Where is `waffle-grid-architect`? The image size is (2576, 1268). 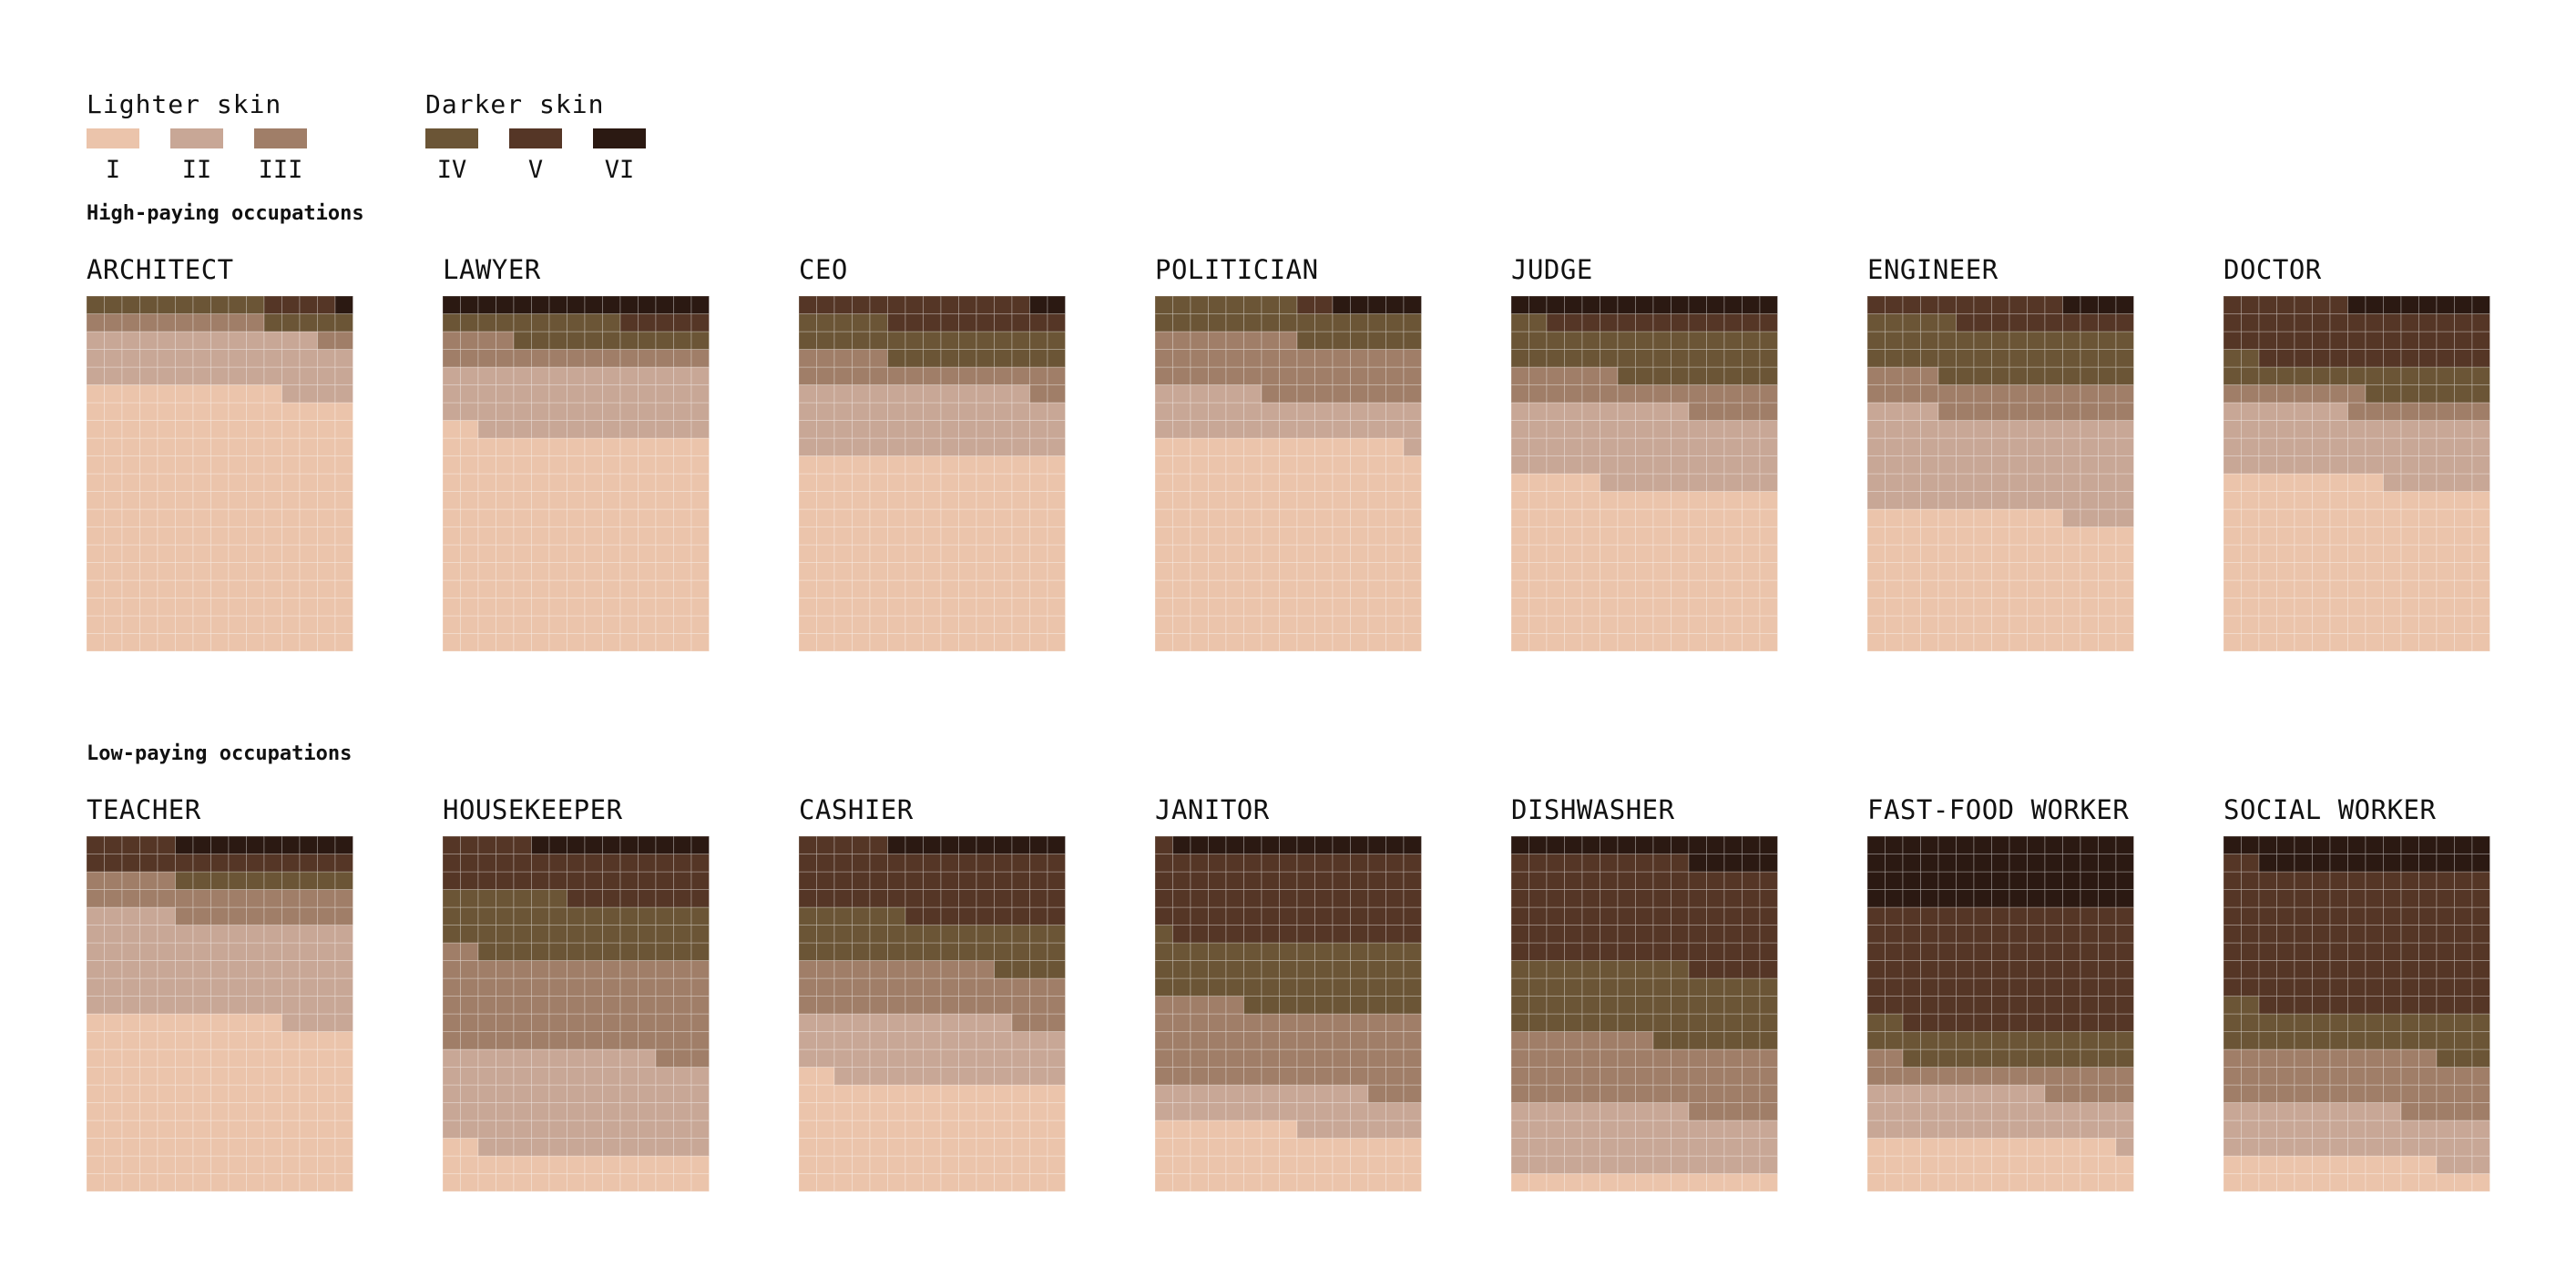 waffle-grid-architect is located at coordinates (220, 473).